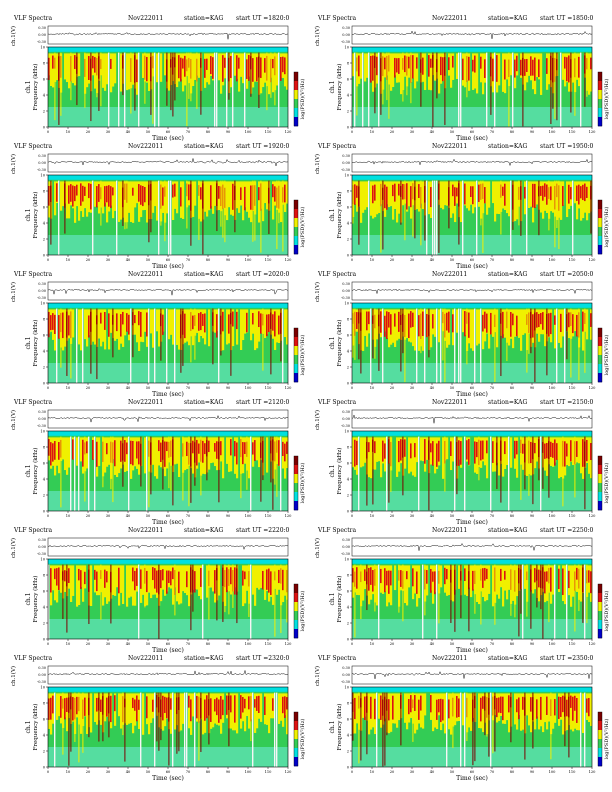  Describe the element at coordinates (41, 554) in the screenshot. I see `signal-tick-label: -0.30` at that location.